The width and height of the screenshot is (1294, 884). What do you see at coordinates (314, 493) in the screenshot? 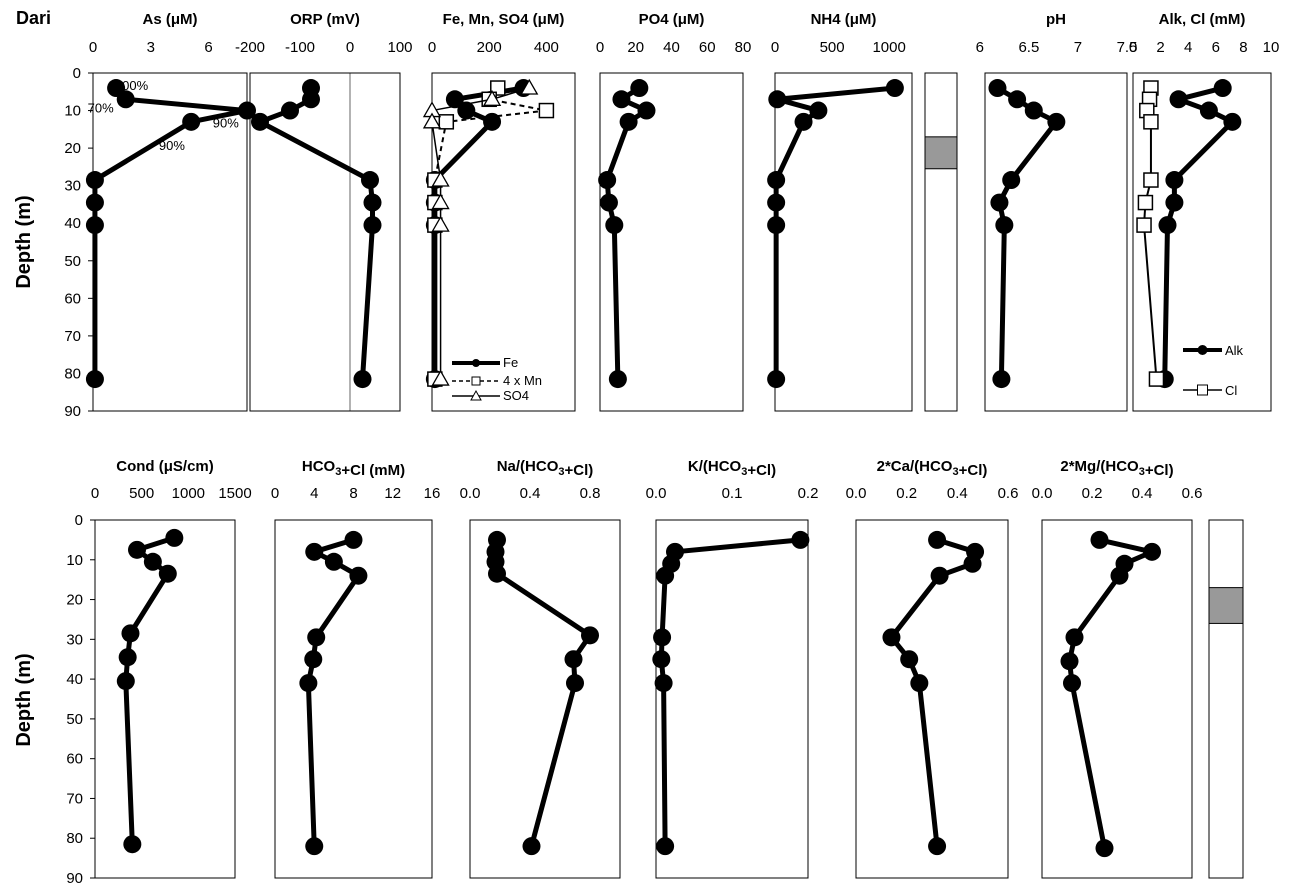
I see `x-tick-label: 4` at bounding box center [314, 493].